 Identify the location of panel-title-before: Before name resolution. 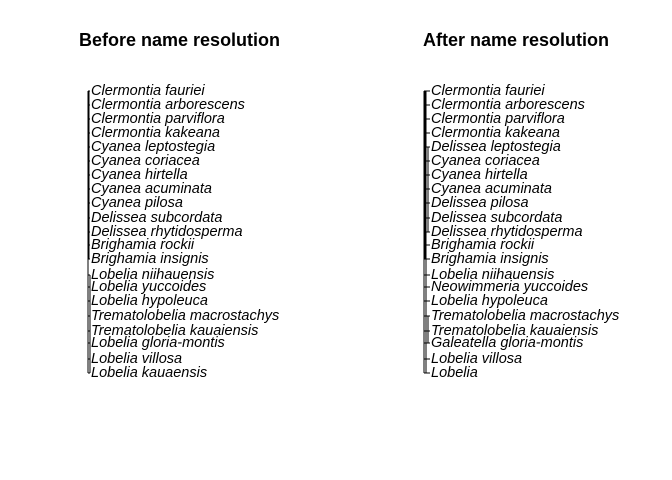
(180, 40).